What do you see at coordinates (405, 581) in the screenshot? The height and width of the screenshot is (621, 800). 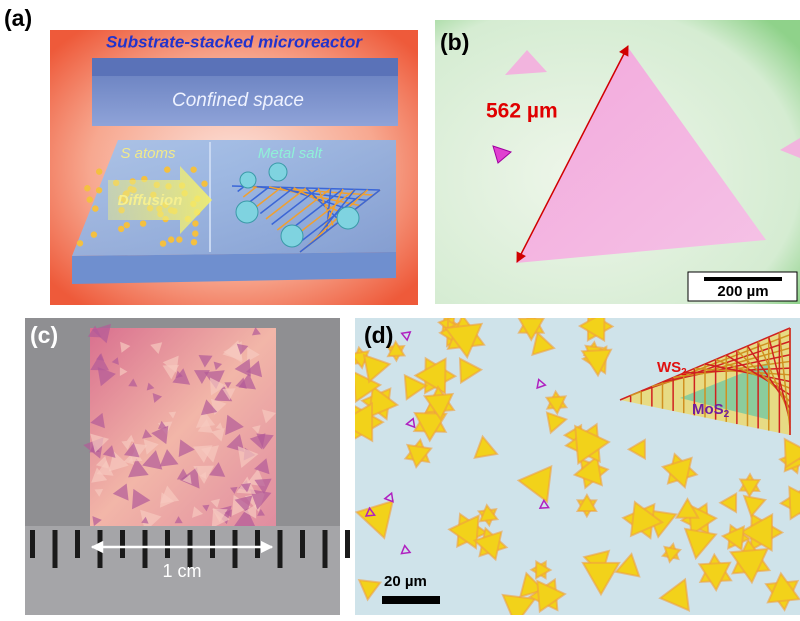 I see `scale-label: 20 µm` at bounding box center [405, 581].